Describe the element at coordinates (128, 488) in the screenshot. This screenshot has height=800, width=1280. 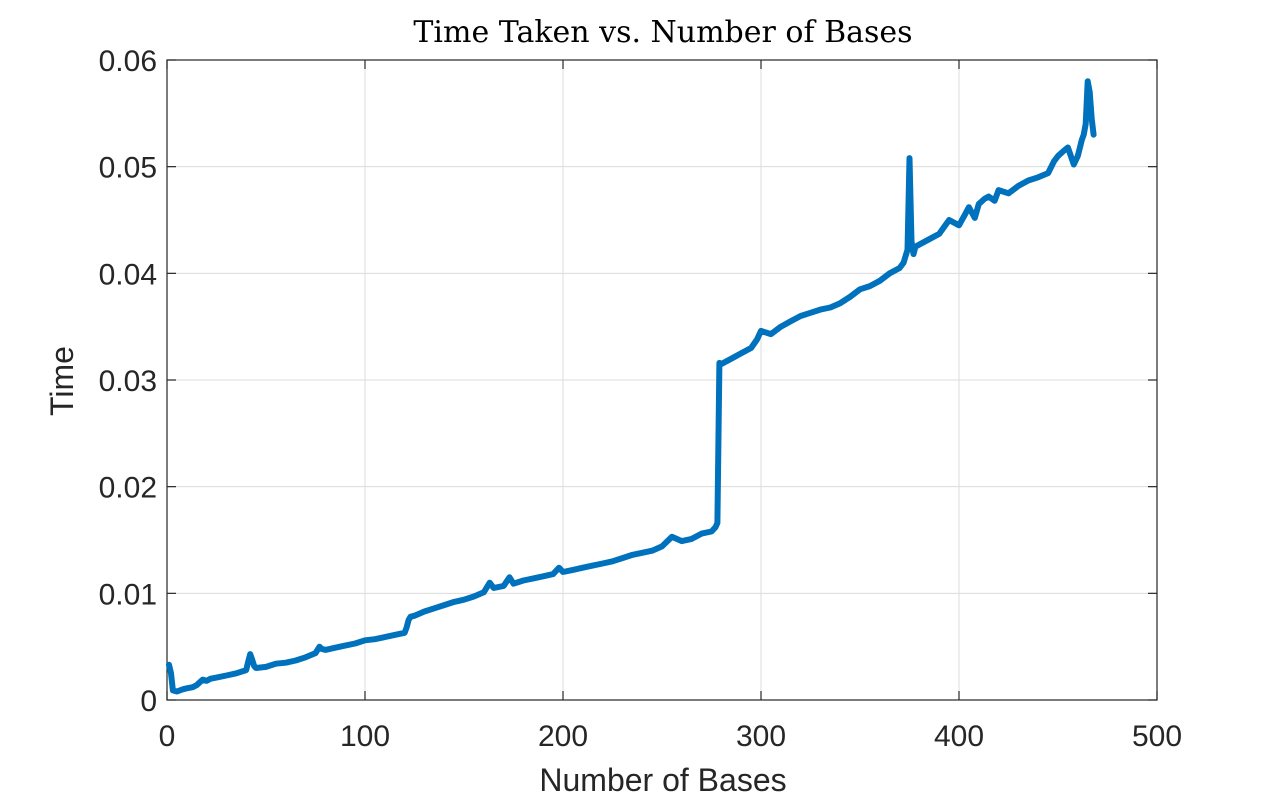
I see `y-tick-label: 0.02` at that location.